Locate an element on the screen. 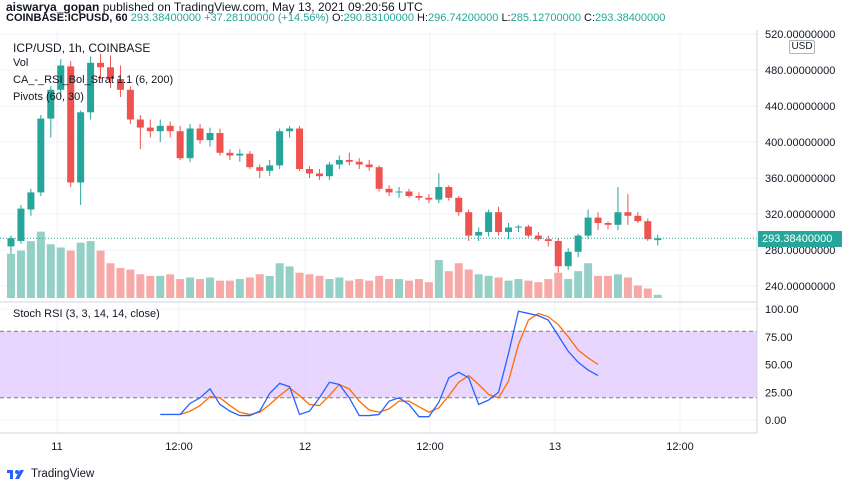  time-tick-label: 12:00 is located at coordinates (430, 447).